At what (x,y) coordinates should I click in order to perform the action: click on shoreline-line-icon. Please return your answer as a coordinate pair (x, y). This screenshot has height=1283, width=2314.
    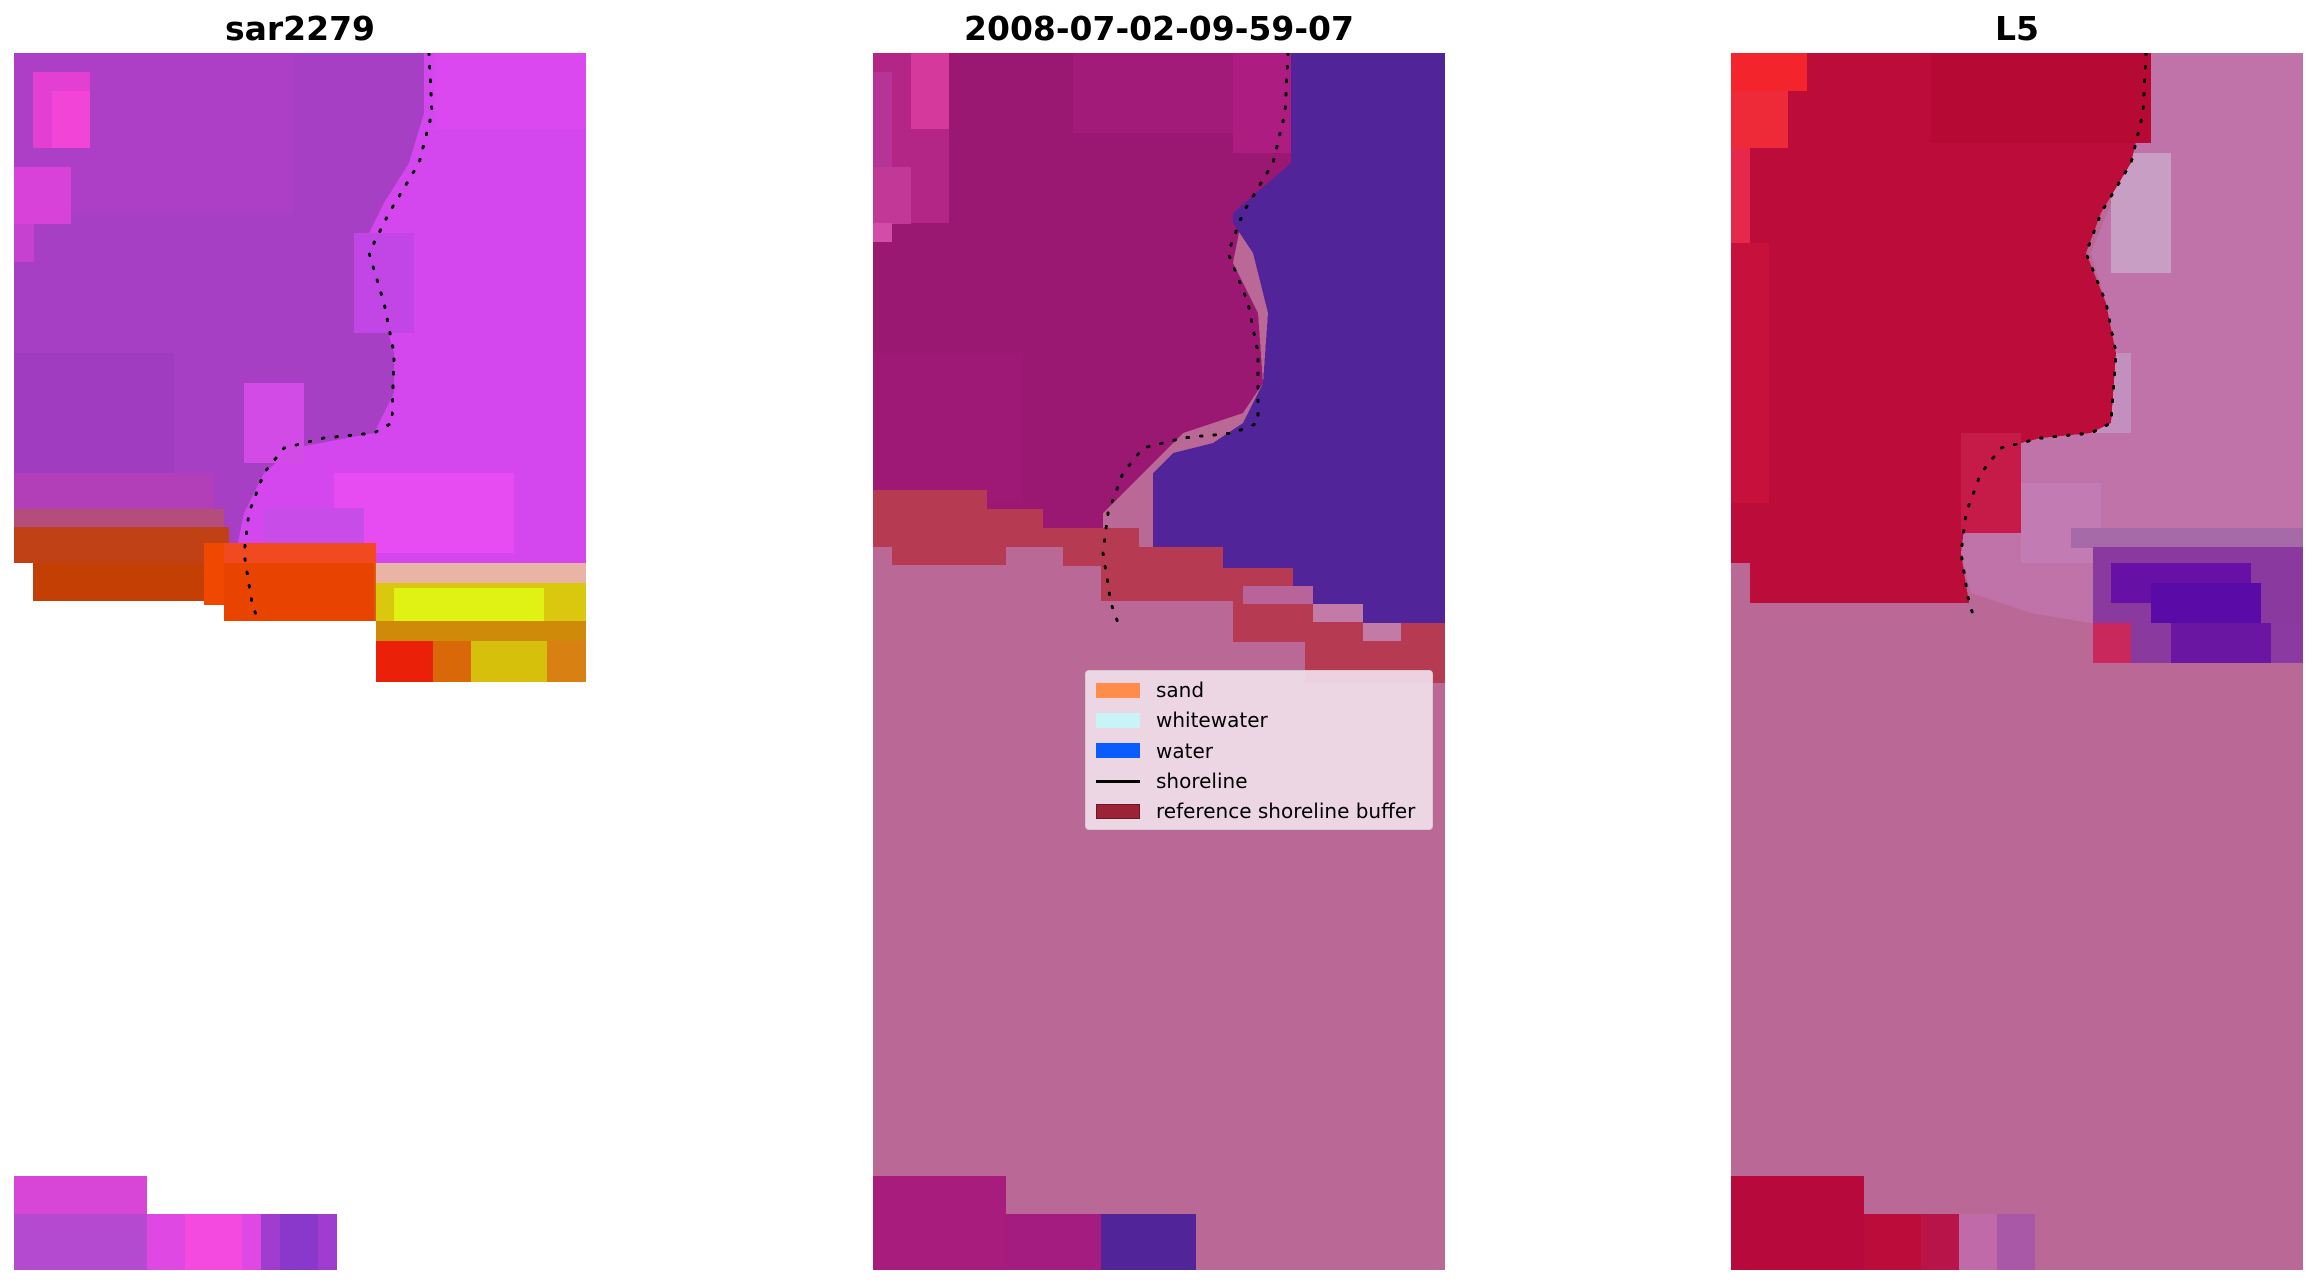
    Looking at the image, I should click on (1118, 781).